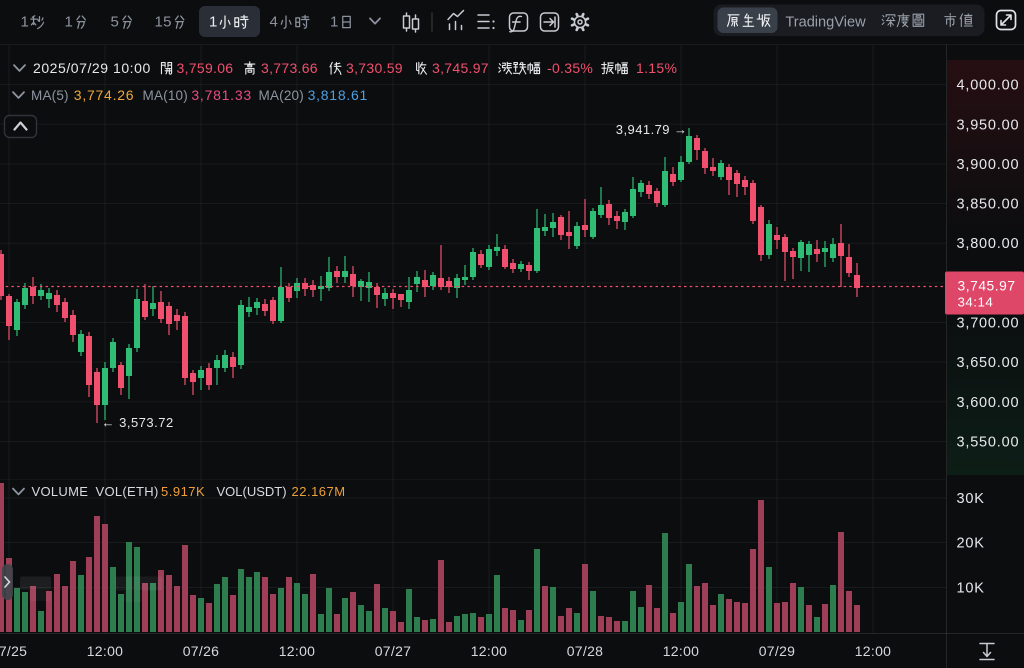 This screenshot has height=668, width=1024. Describe the element at coordinates (92, 68) in the screenshot. I see `svg-text: 2025/07/29 10:00` at that location.